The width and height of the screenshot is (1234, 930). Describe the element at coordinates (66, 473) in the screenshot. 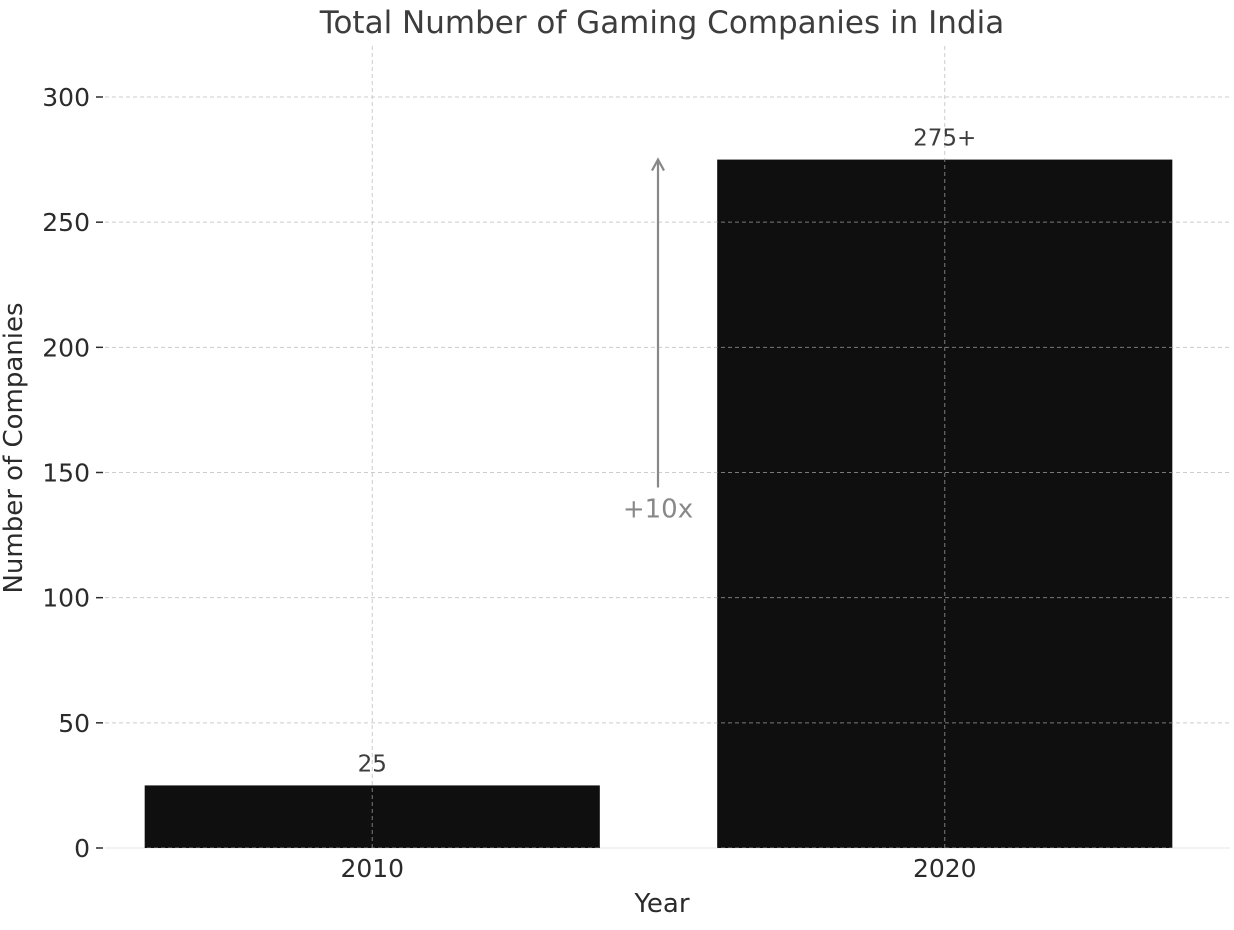

I see `y-tick-label: 150` at that location.